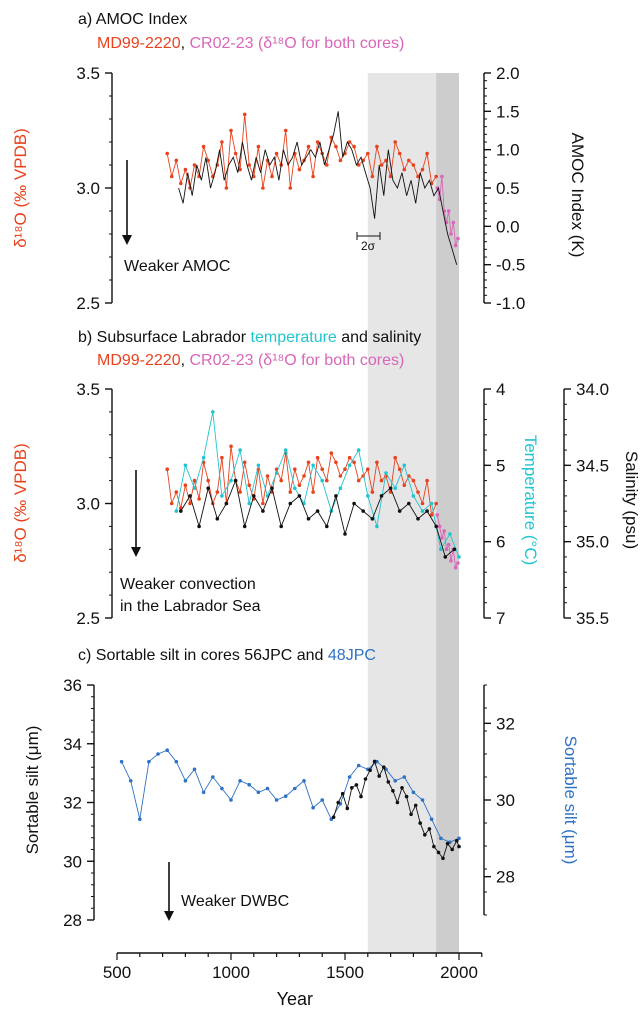  What do you see at coordinates (505, 877) in the screenshot?
I see `c-right-axis-tick-label: 28` at bounding box center [505, 877].